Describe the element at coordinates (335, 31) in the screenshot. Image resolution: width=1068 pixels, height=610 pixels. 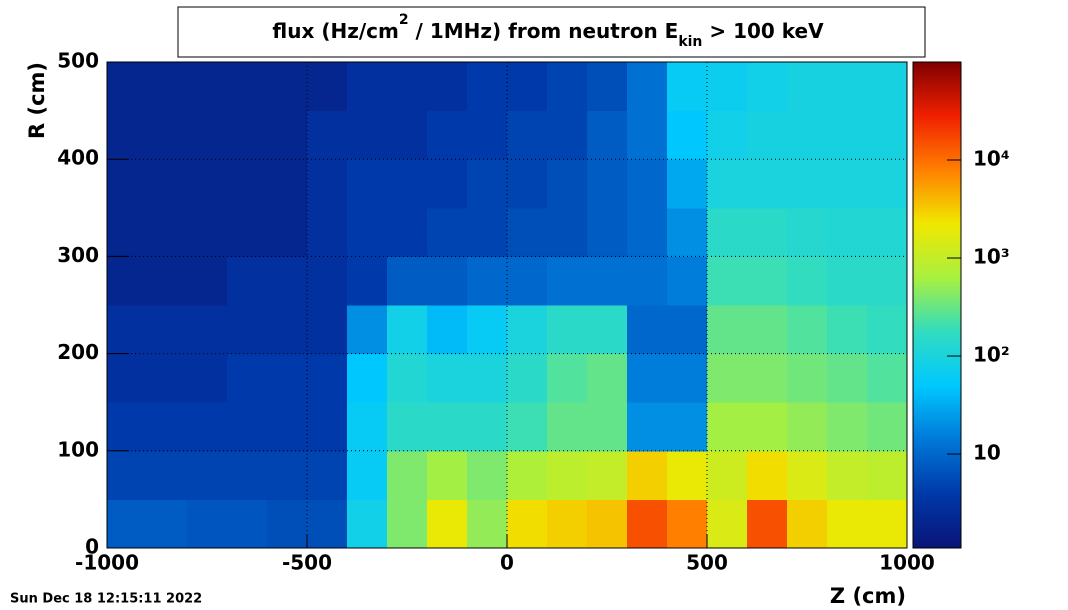
I see `title-part: flux (Hz/cm` at that location.